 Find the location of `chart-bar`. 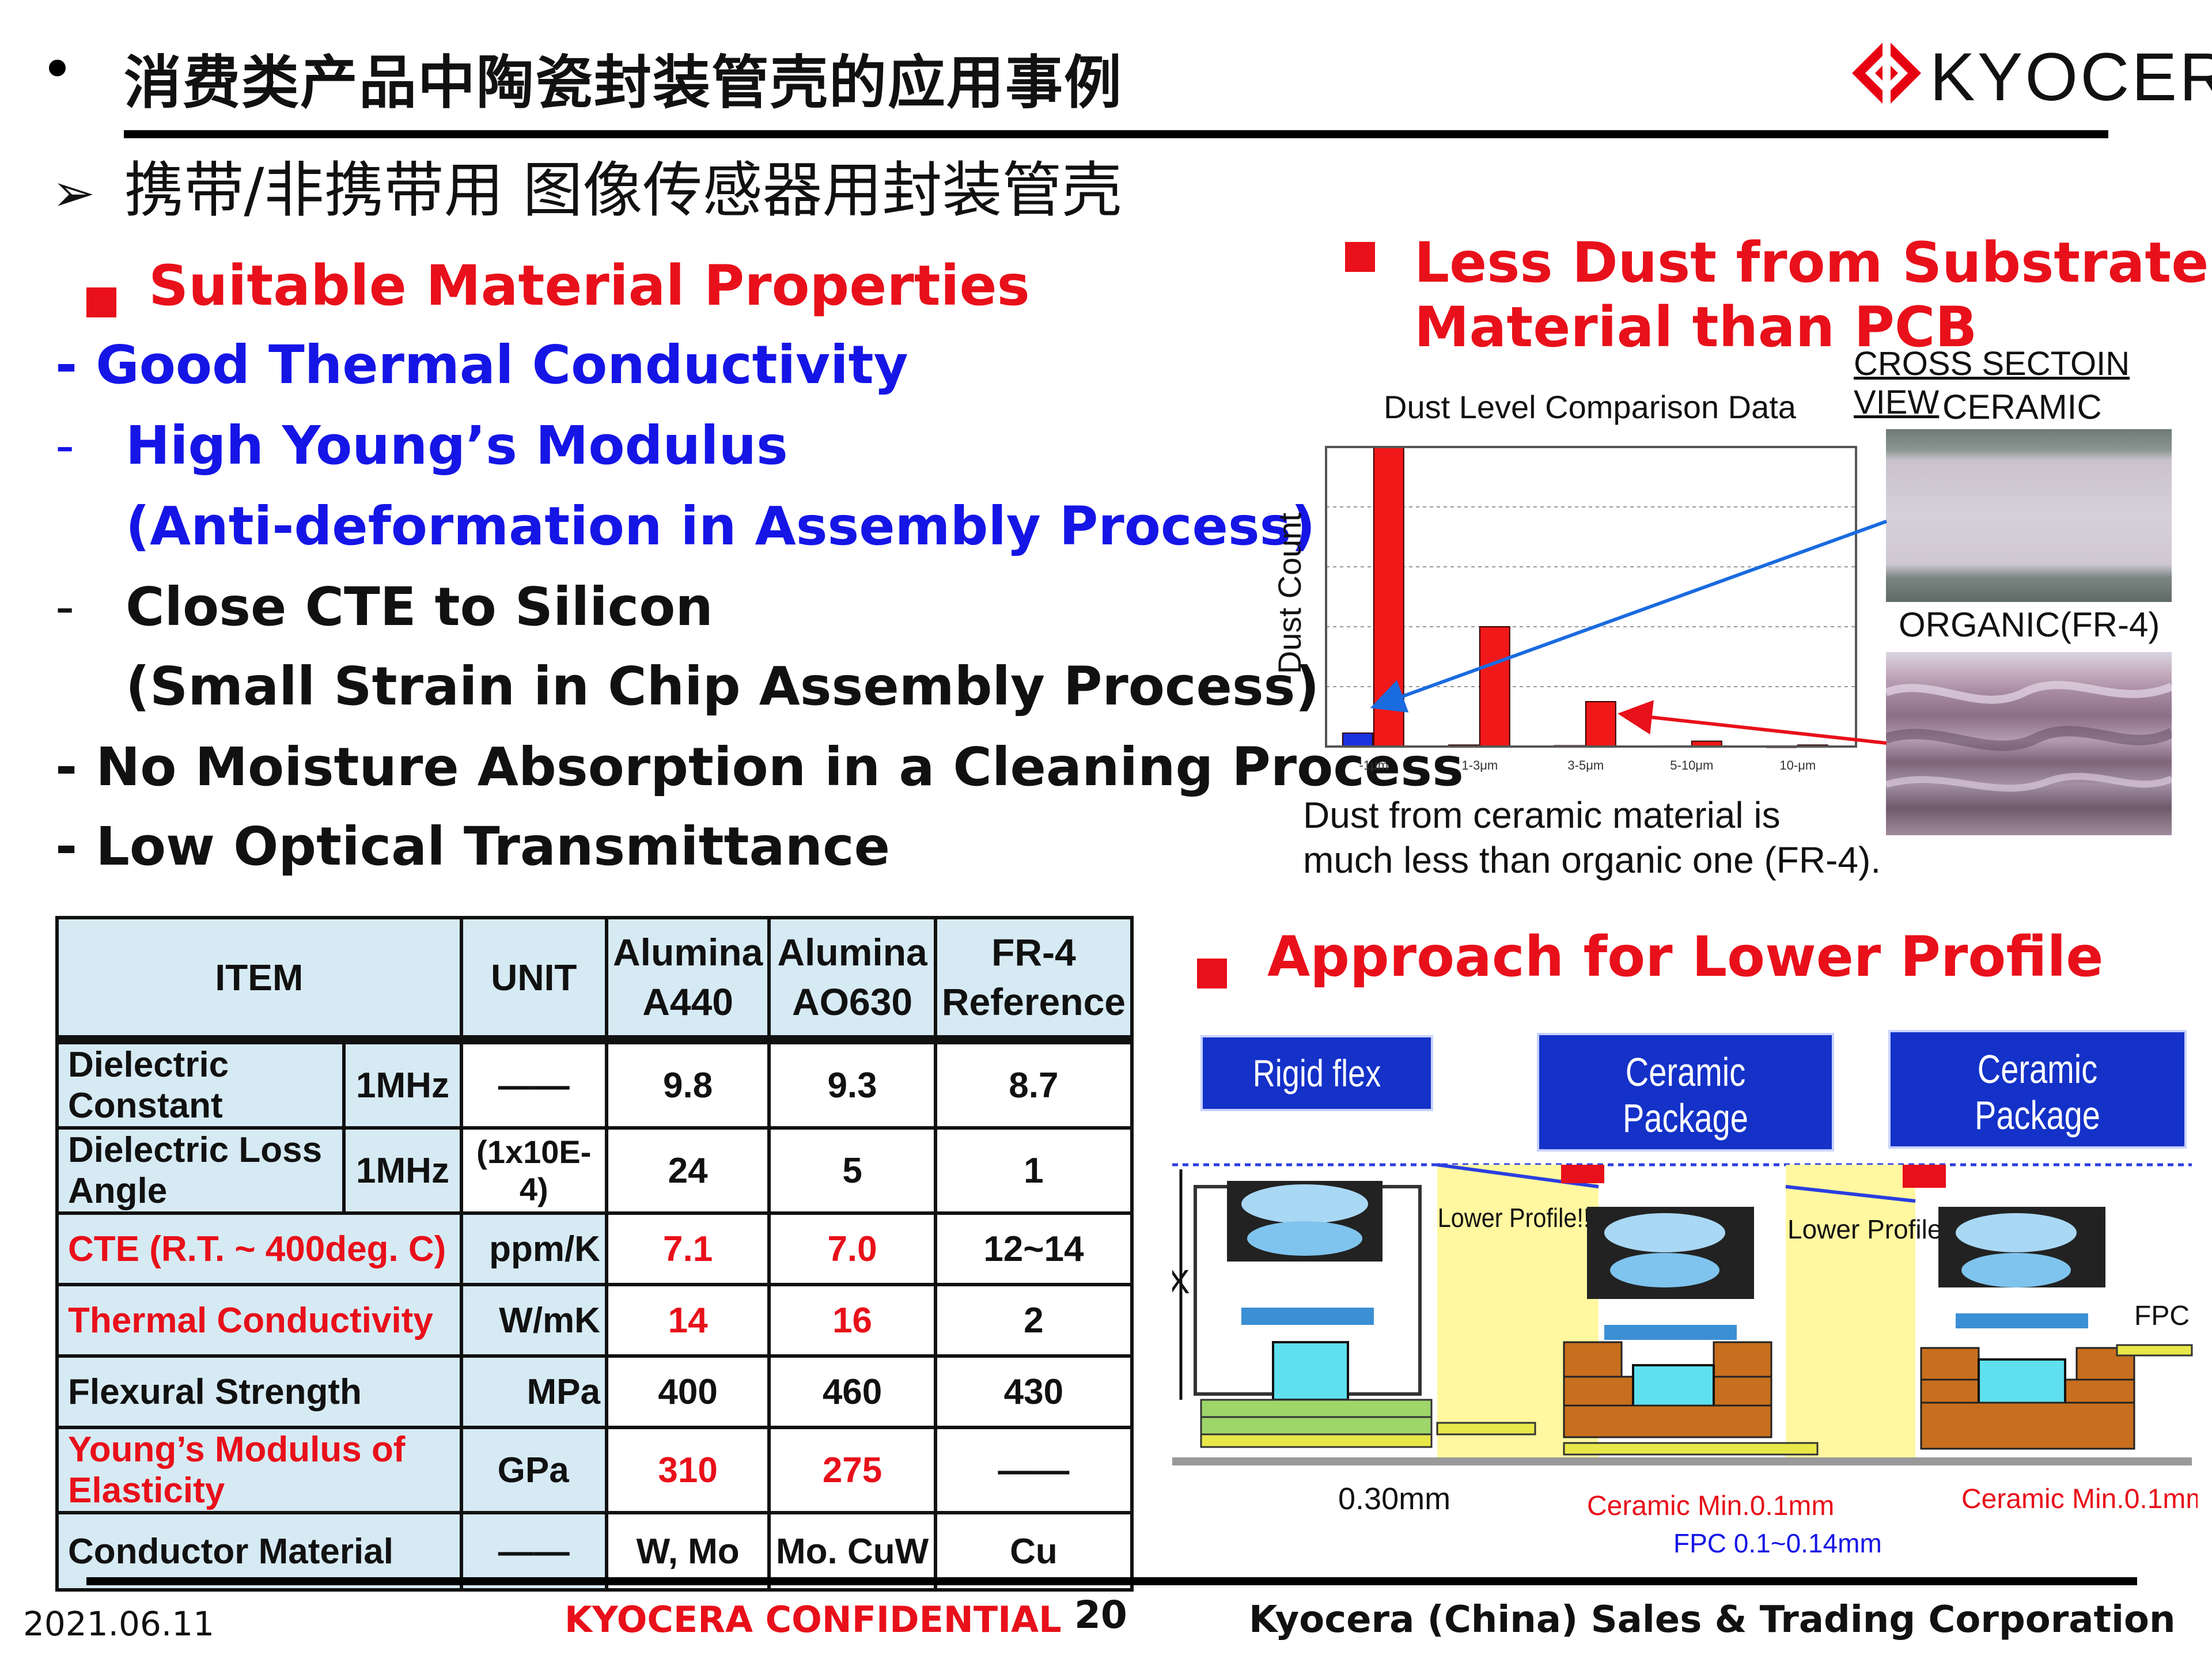

chart-bar is located at coordinates (1494, 686).